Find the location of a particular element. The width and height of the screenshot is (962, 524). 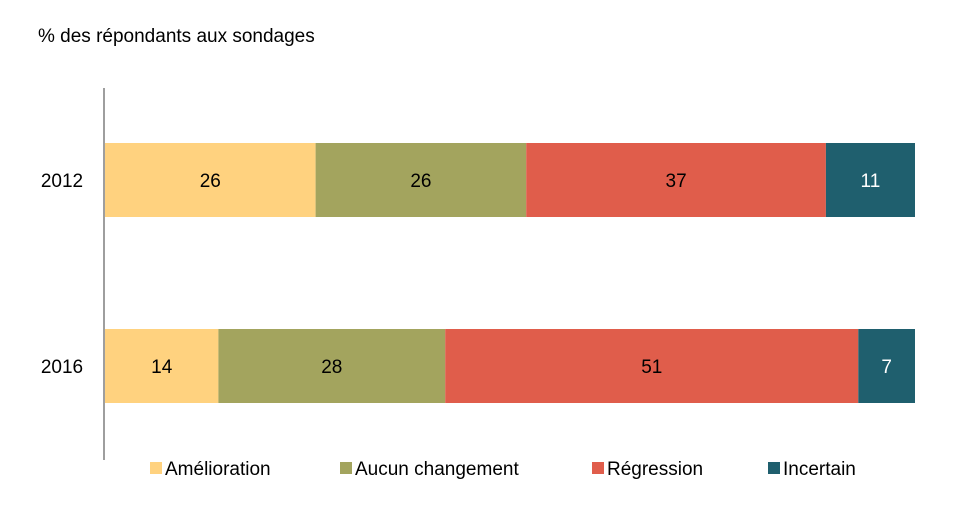

legend-label-3: Incertain is located at coordinates (819, 469).